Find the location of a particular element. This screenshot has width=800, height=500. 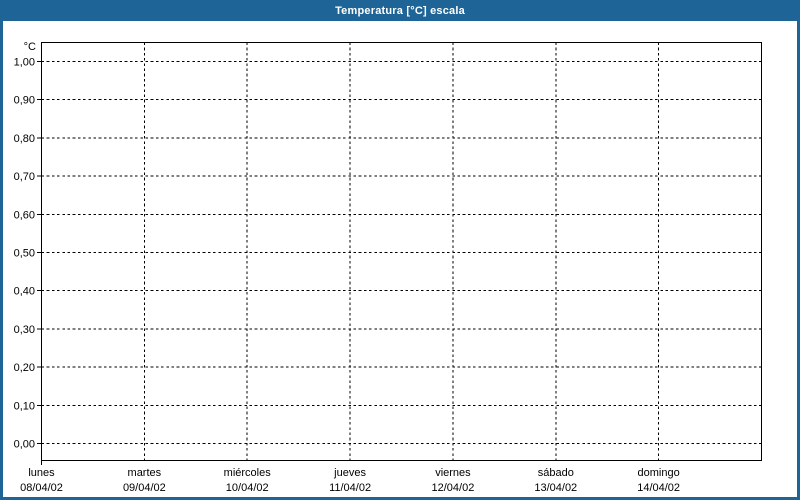

day-label: sábado is located at coordinates (556, 473).